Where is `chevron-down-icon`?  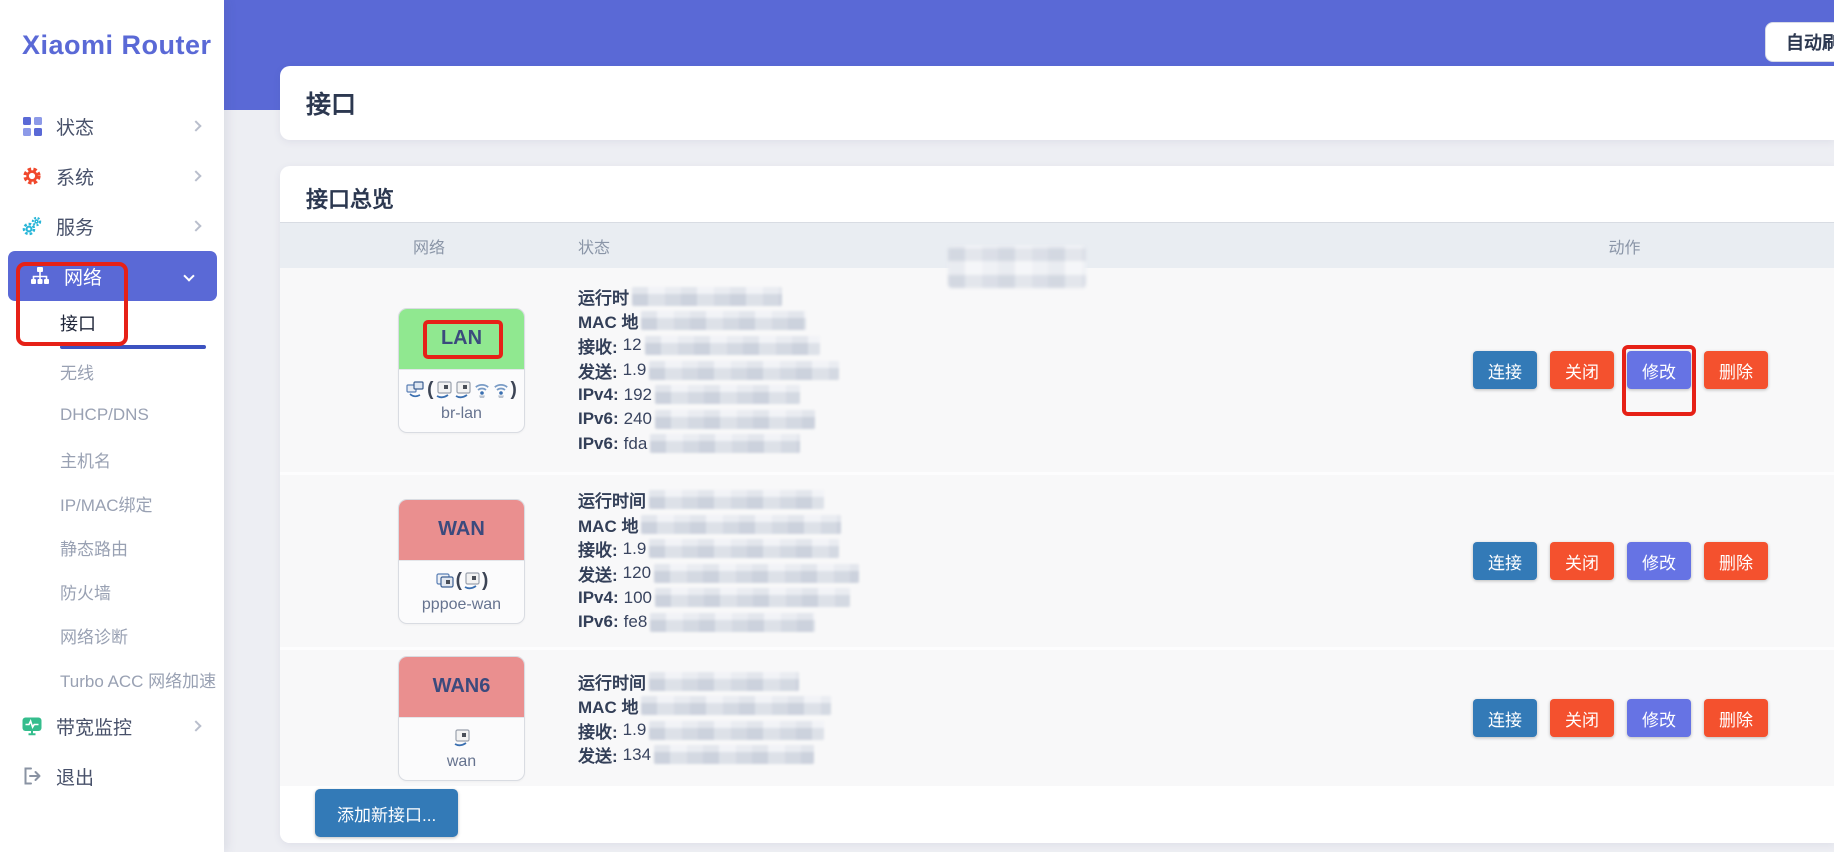 chevron-down-icon is located at coordinates (189, 276).